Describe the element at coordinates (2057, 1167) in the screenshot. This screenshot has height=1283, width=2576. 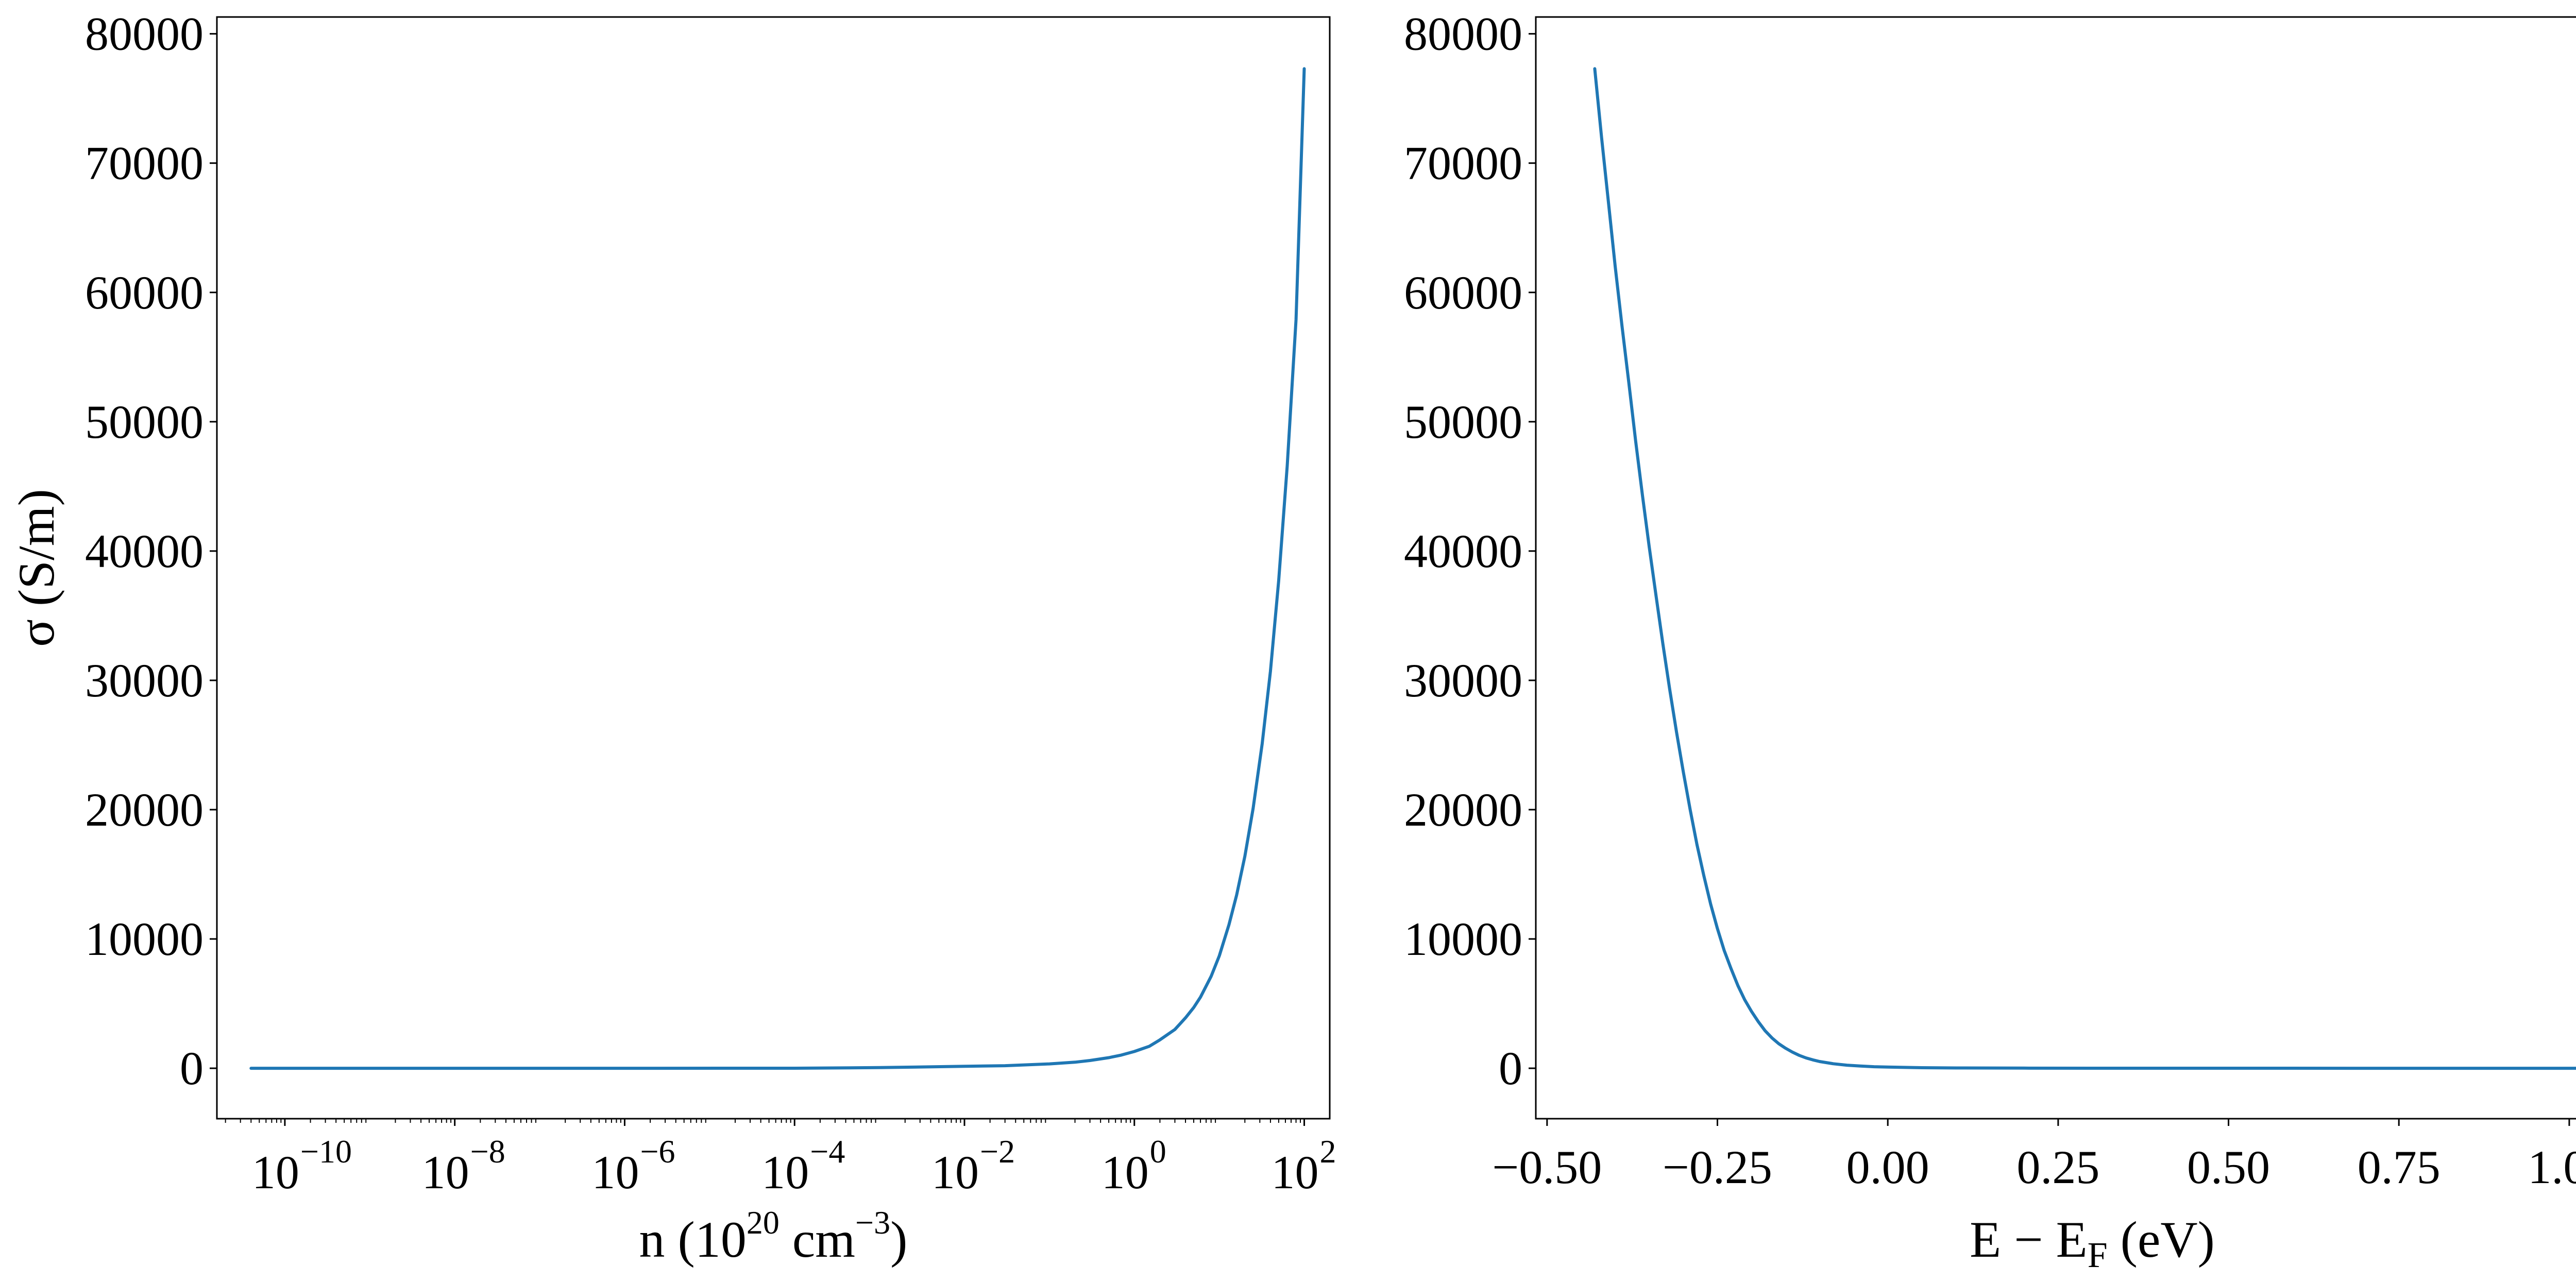
I see `x-tick-label: 0.25` at that location.